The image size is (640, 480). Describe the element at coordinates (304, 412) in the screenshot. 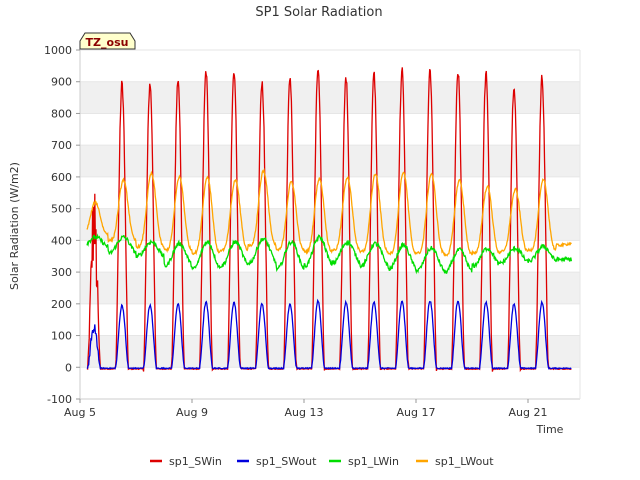

I see `x-tick-label: Aug 13` at that location.